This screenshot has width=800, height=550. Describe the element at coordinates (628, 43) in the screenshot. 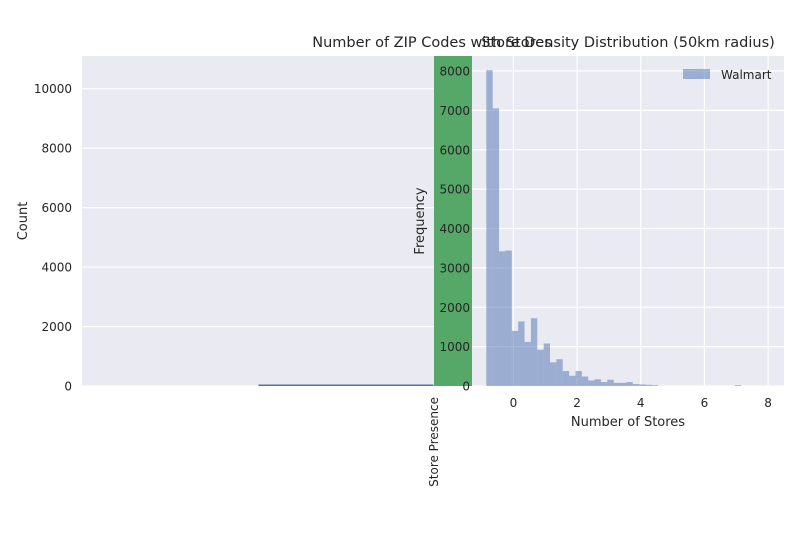

I see `right-chart-title: Store Density Distribution (50km radius)` at that location.